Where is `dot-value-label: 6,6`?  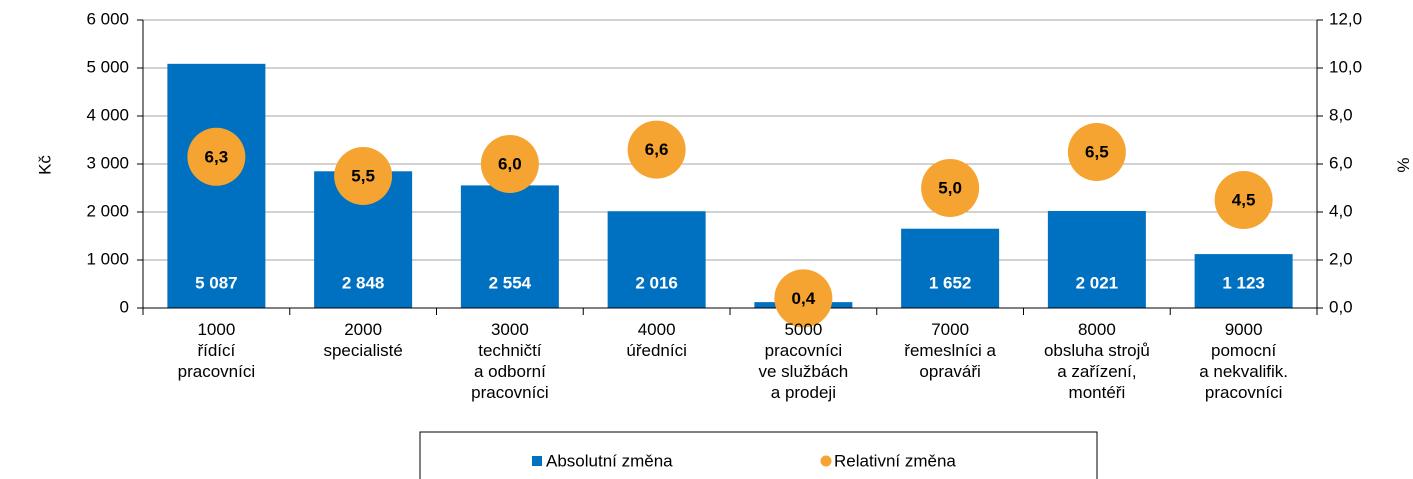 dot-value-label: 6,6 is located at coordinates (657, 149).